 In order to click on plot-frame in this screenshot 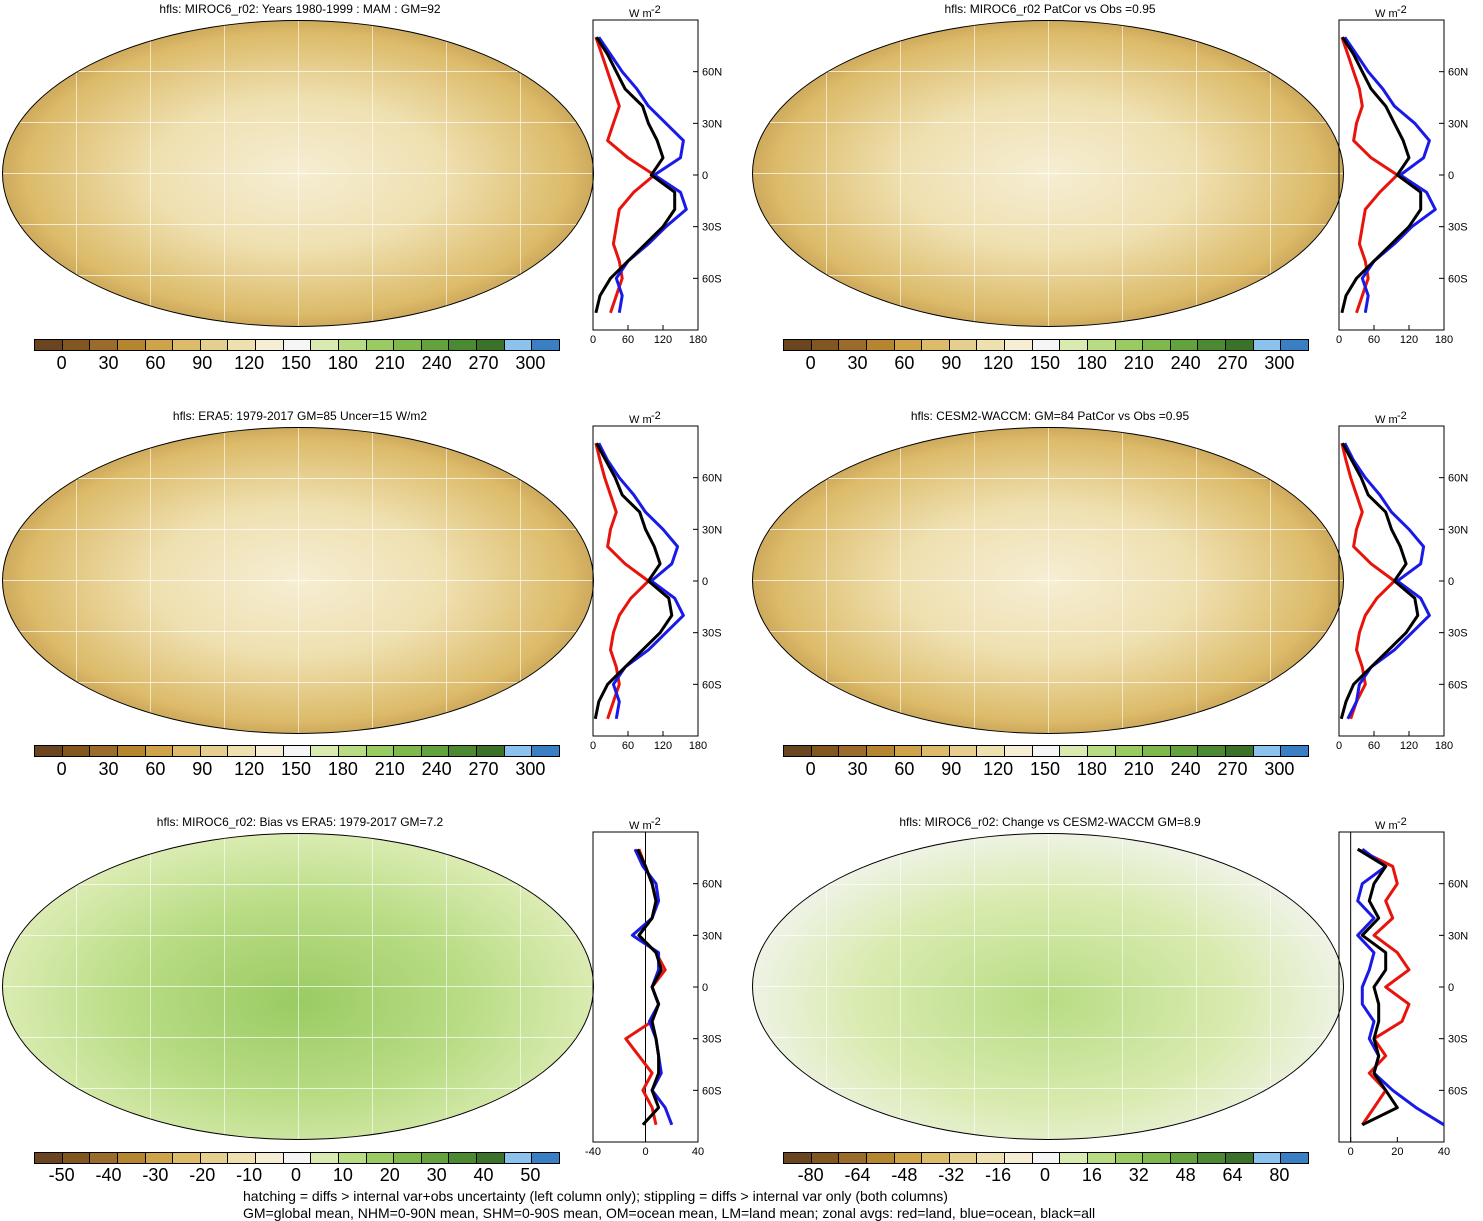, I will do `click(1391, 581)`.